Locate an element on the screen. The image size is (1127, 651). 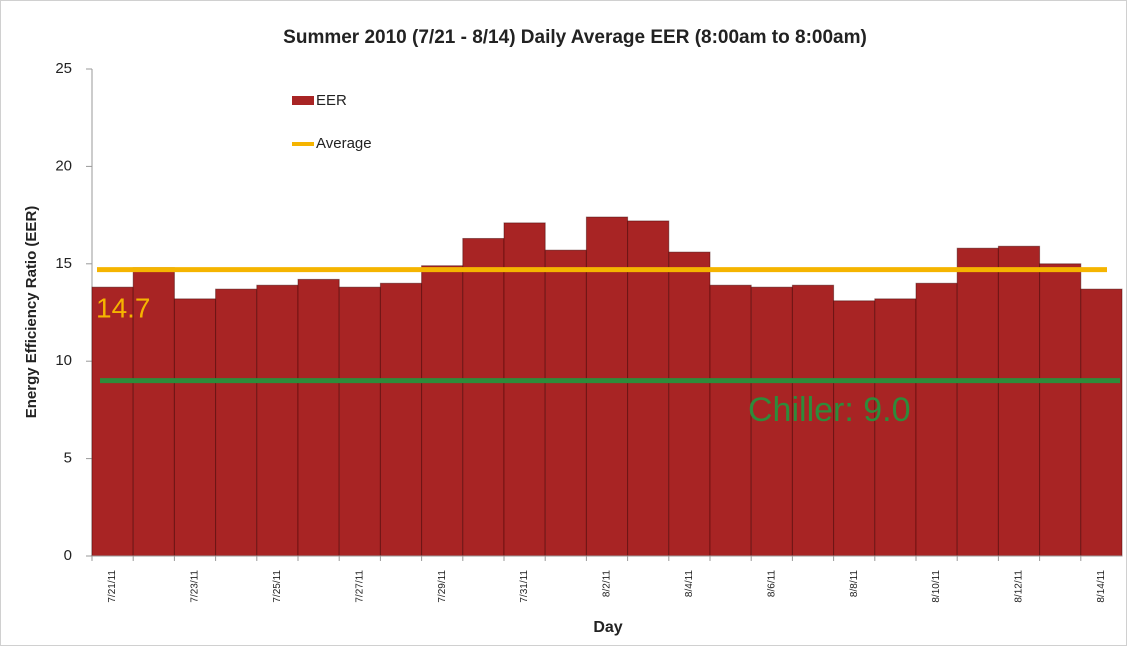
y-tick-label: 15 is located at coordinates (63, 263).